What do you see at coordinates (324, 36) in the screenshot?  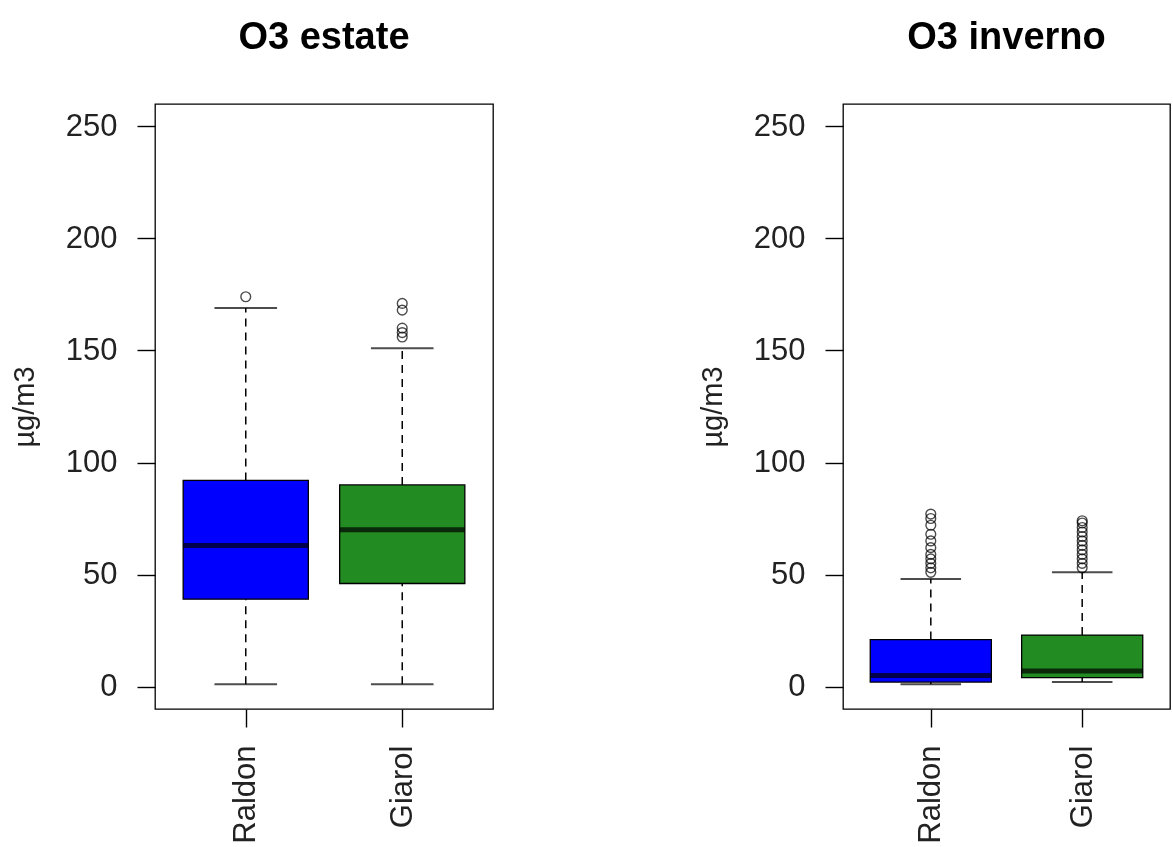 I see `chart-title: O3 estate` at bounding box center [324, 36].